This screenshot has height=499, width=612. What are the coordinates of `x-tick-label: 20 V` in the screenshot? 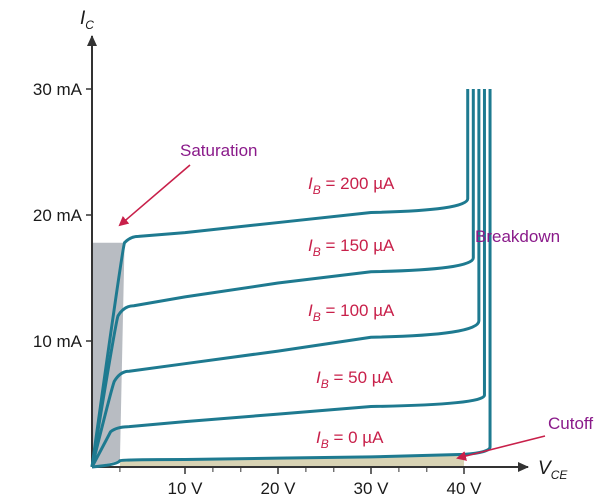 It's located at (279, 488).